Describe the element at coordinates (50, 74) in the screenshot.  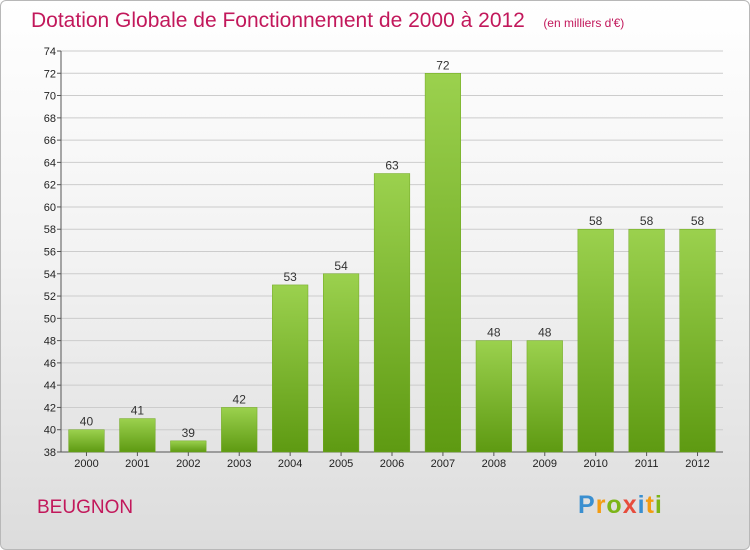
I see `y-tick-label: 72` at that location.